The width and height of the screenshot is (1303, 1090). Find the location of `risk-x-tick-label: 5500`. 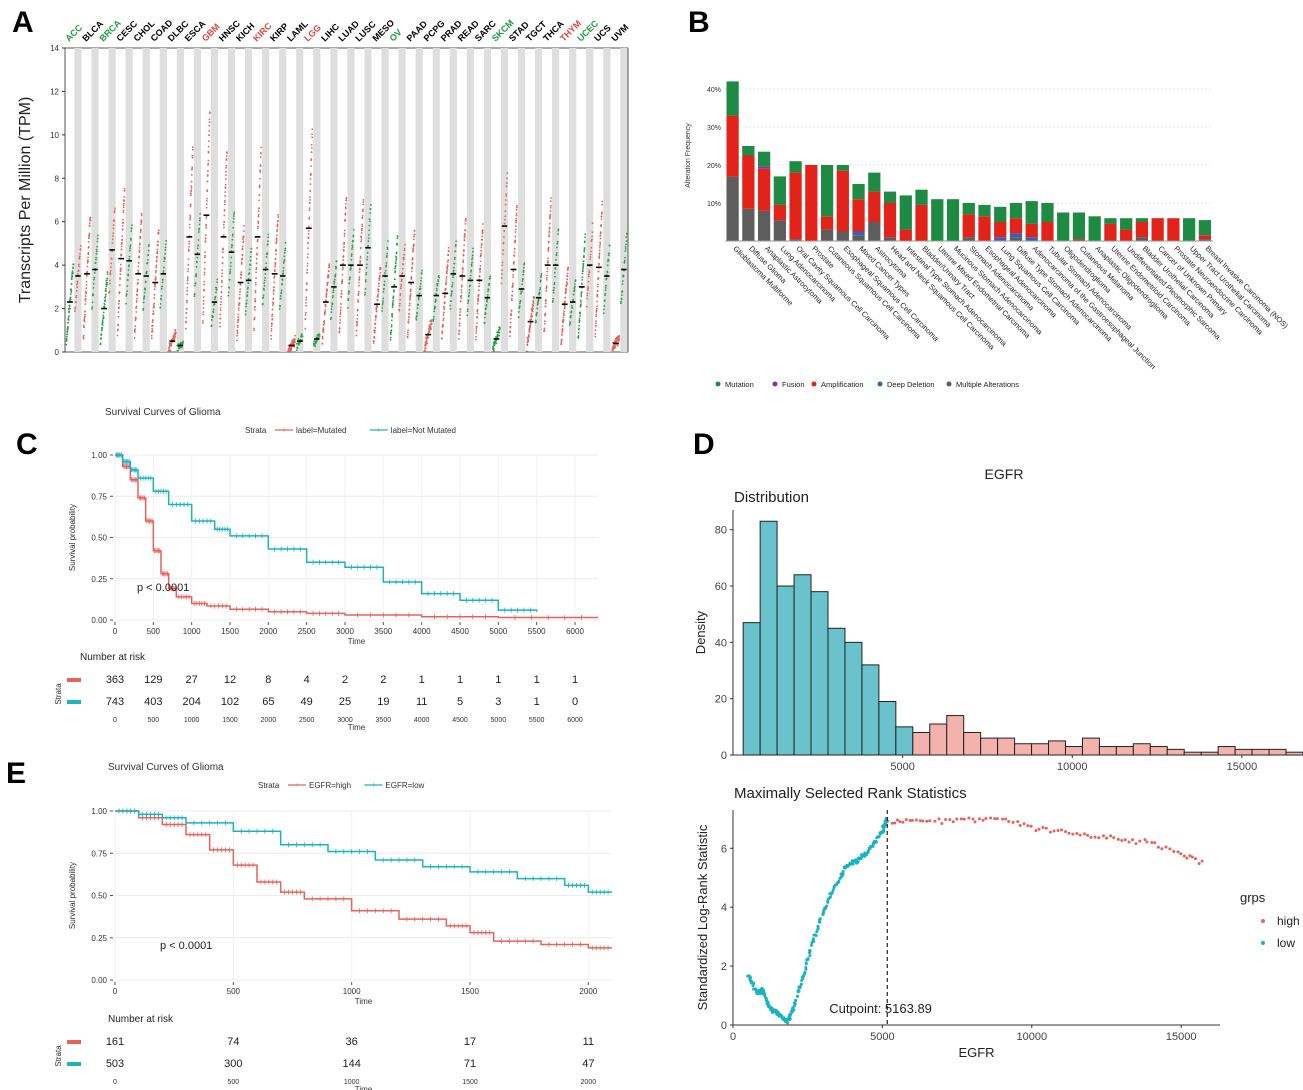

risk-x-tick-label: 5500 is located at coordinates (537, 720).